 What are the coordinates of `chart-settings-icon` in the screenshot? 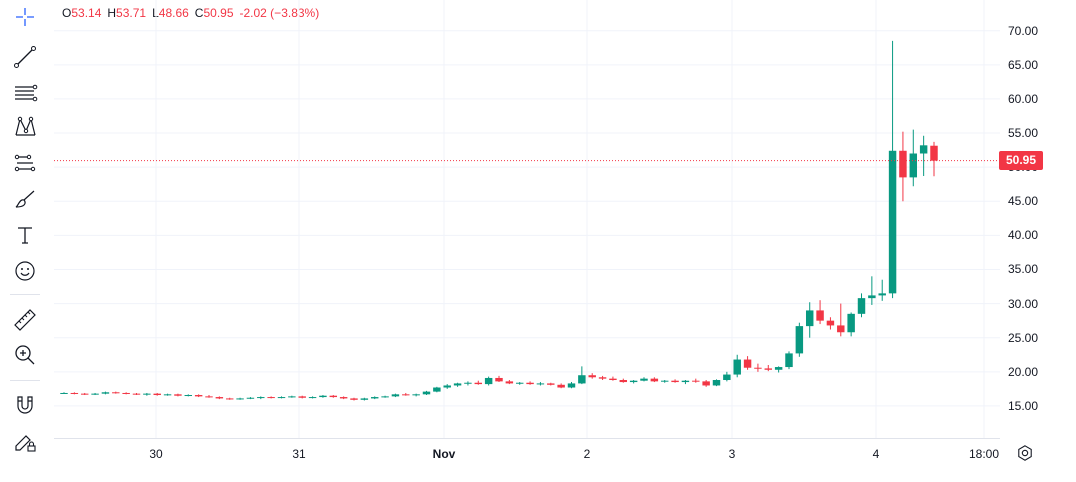 It's located at (1025, 453).